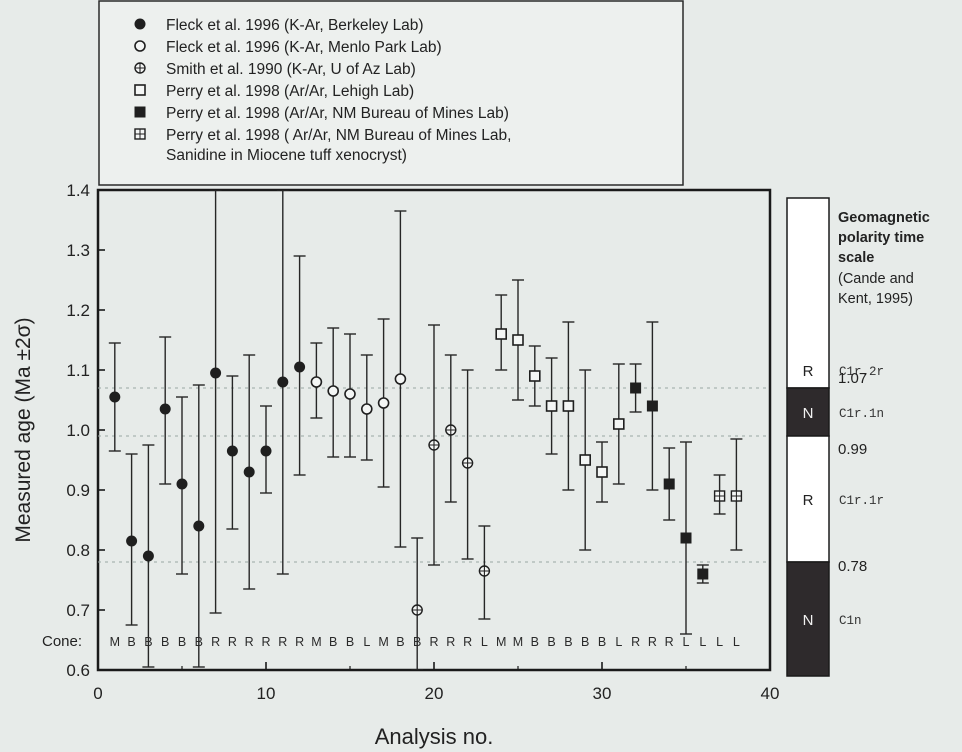 The height and width of the screenshot is (752, 962). What do you see at coordinates (78, 310) in the screenshot?
I see `y-tick-label: 1.2` at bounding box center [78, 310].